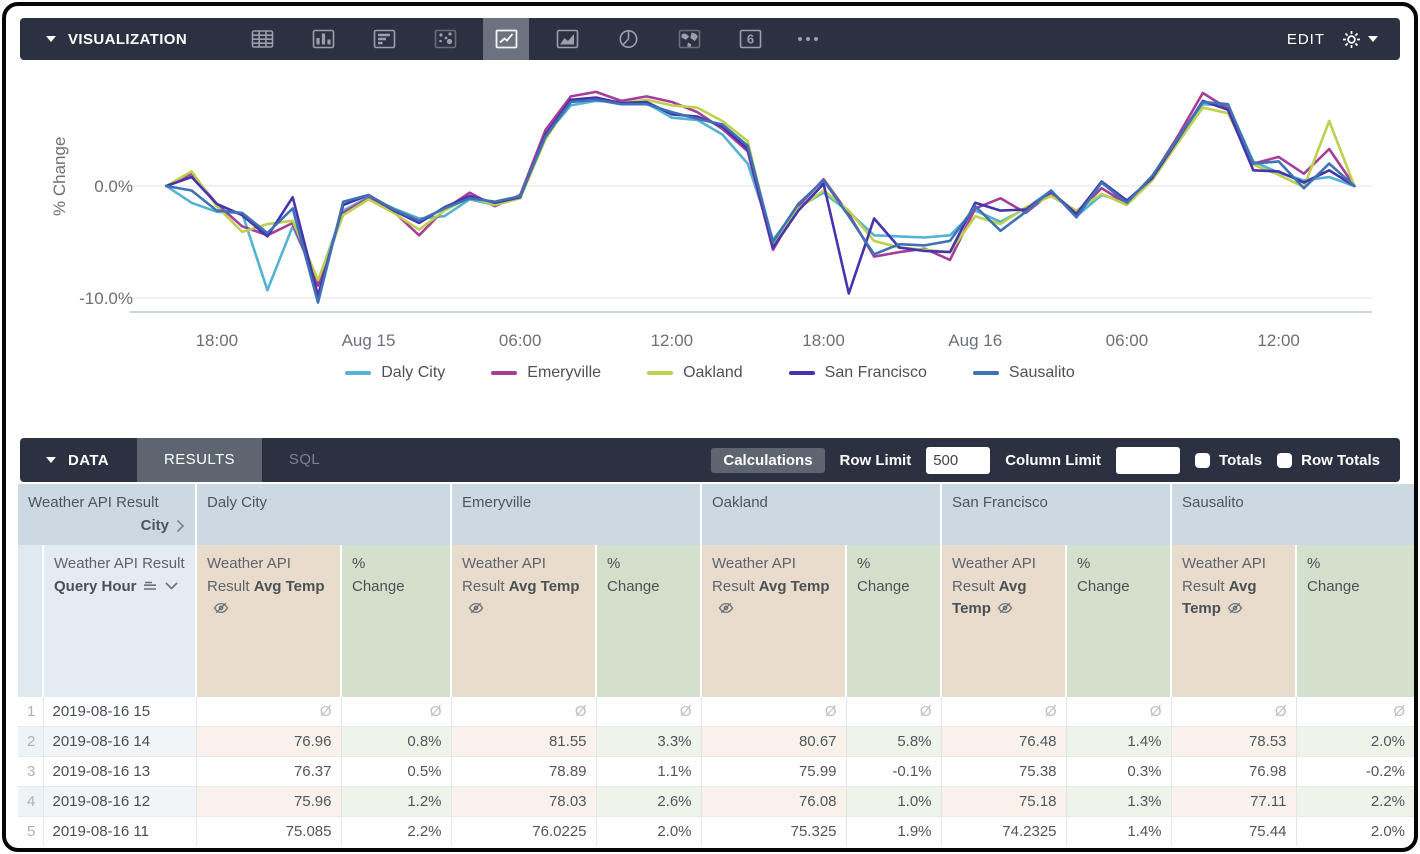 The image size is (1420, 854). I want to click on pivot-value-oakland: Oakland, so click(821, 514).